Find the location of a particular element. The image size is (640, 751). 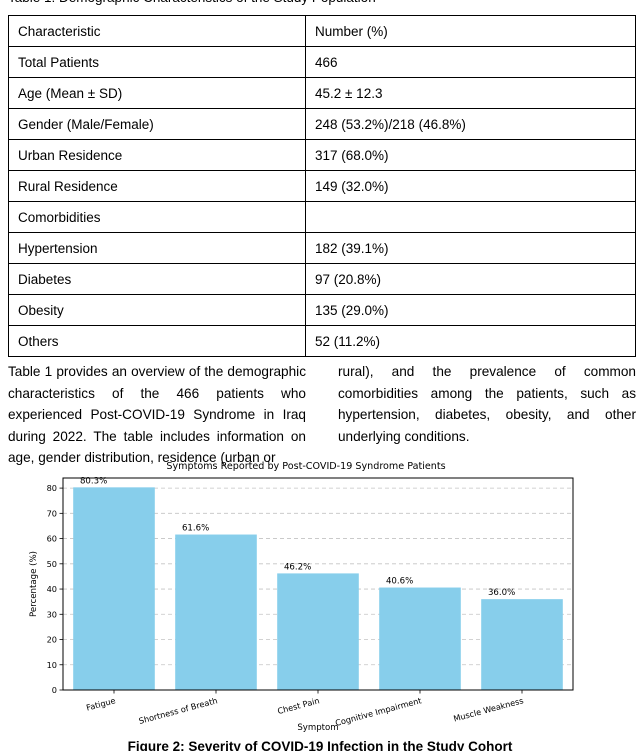

table-cell-number: 45.2 ± 12.3 is located at coordinates (470, 93).